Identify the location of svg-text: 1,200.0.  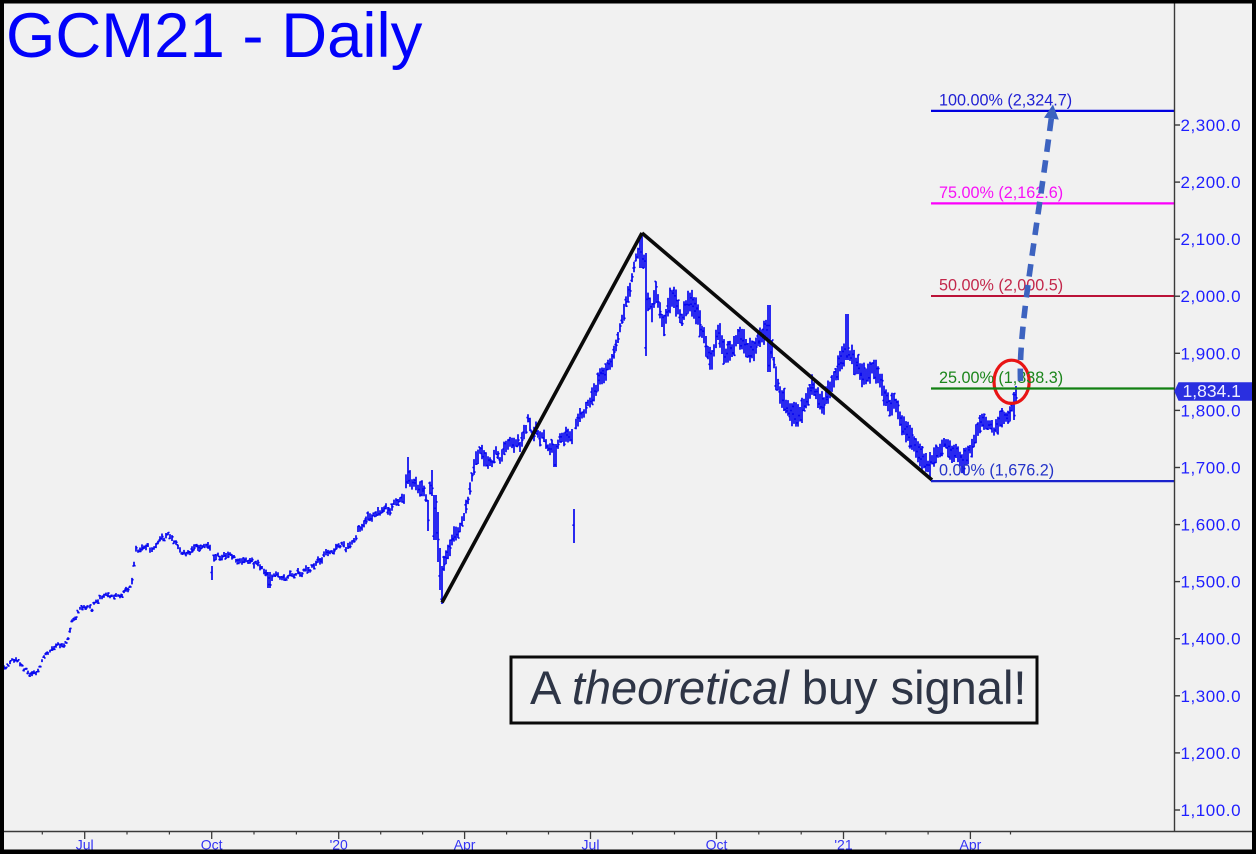
(1211, 753).